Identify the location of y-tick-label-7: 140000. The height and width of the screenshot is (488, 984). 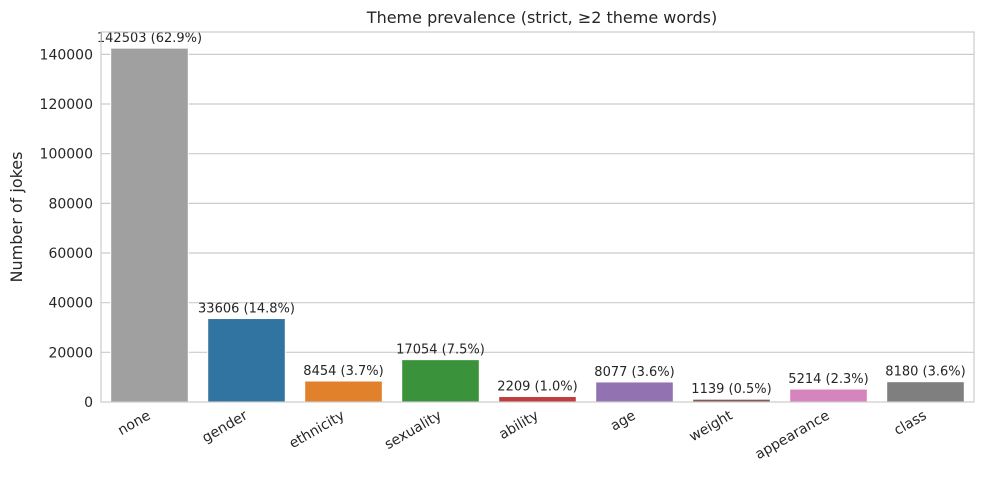
(66, 55).